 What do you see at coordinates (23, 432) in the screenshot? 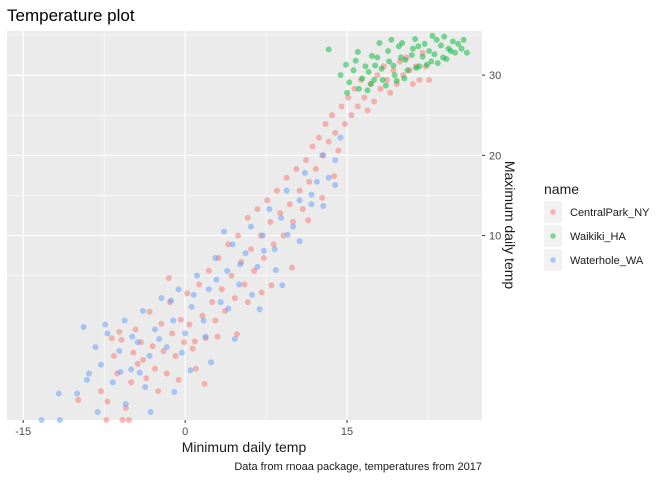
I see `x-tick-label: -15` at bounding box center [23, 432].